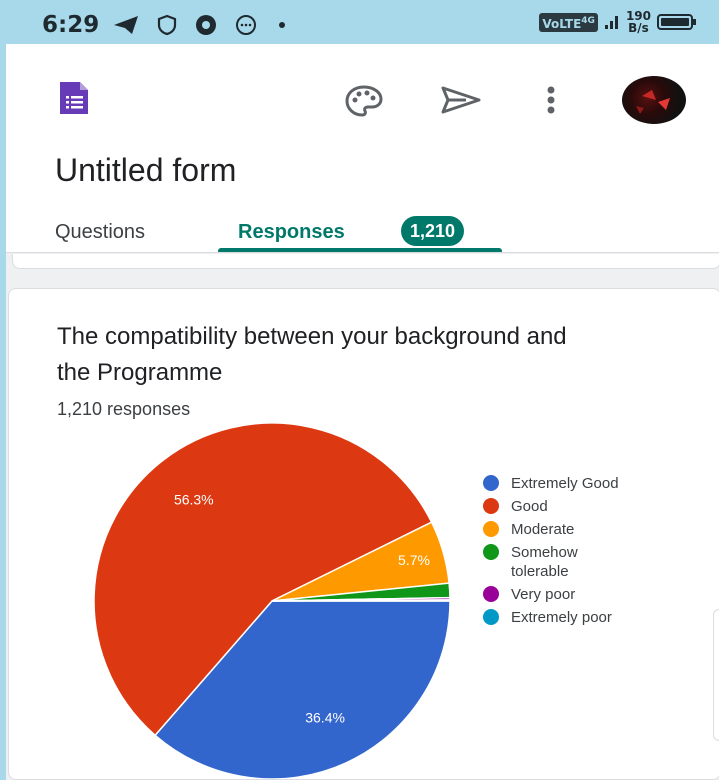 Image resolution: width=719 pixels, height=780 pixels. What do you see at coordinates (433, 231) in the screenshot?
I see `responses-count-badge: 1,210` at bounding box center [433, 231].